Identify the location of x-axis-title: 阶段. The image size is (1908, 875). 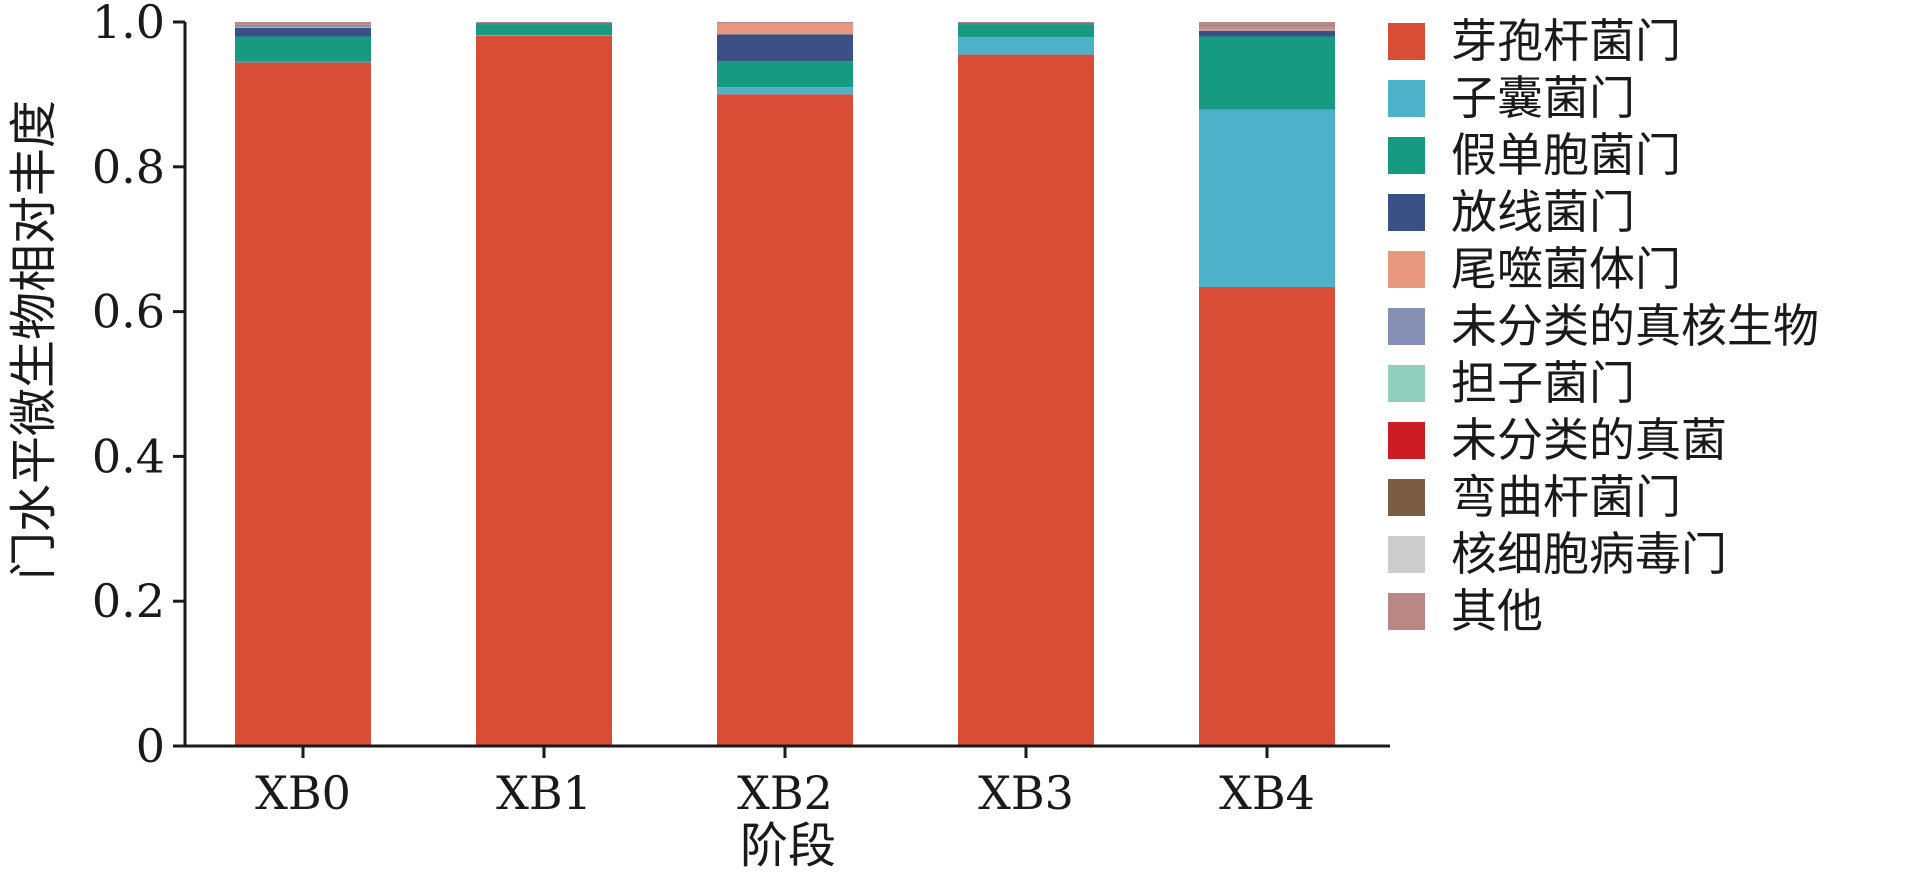
(788, 846).